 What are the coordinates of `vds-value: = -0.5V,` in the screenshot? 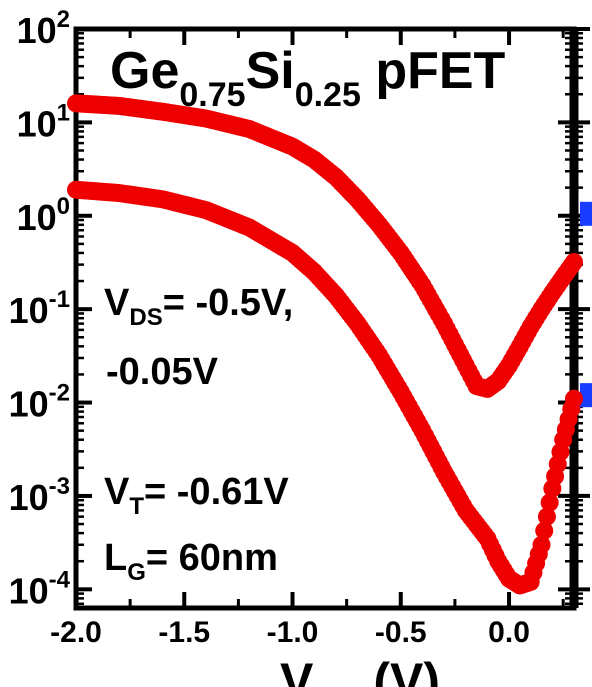 It's located at (228, 303).